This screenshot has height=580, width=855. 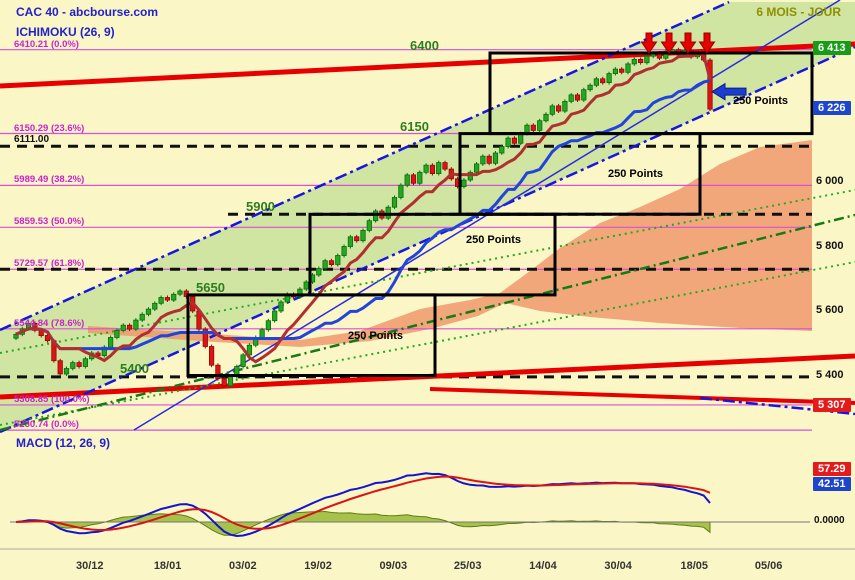 What do you see at coordinates (65, 32) in the screenshot?
I see `ichimoku-indicator-label: ICHIMOKU (26, 9)` at bounding box center [65, 32].